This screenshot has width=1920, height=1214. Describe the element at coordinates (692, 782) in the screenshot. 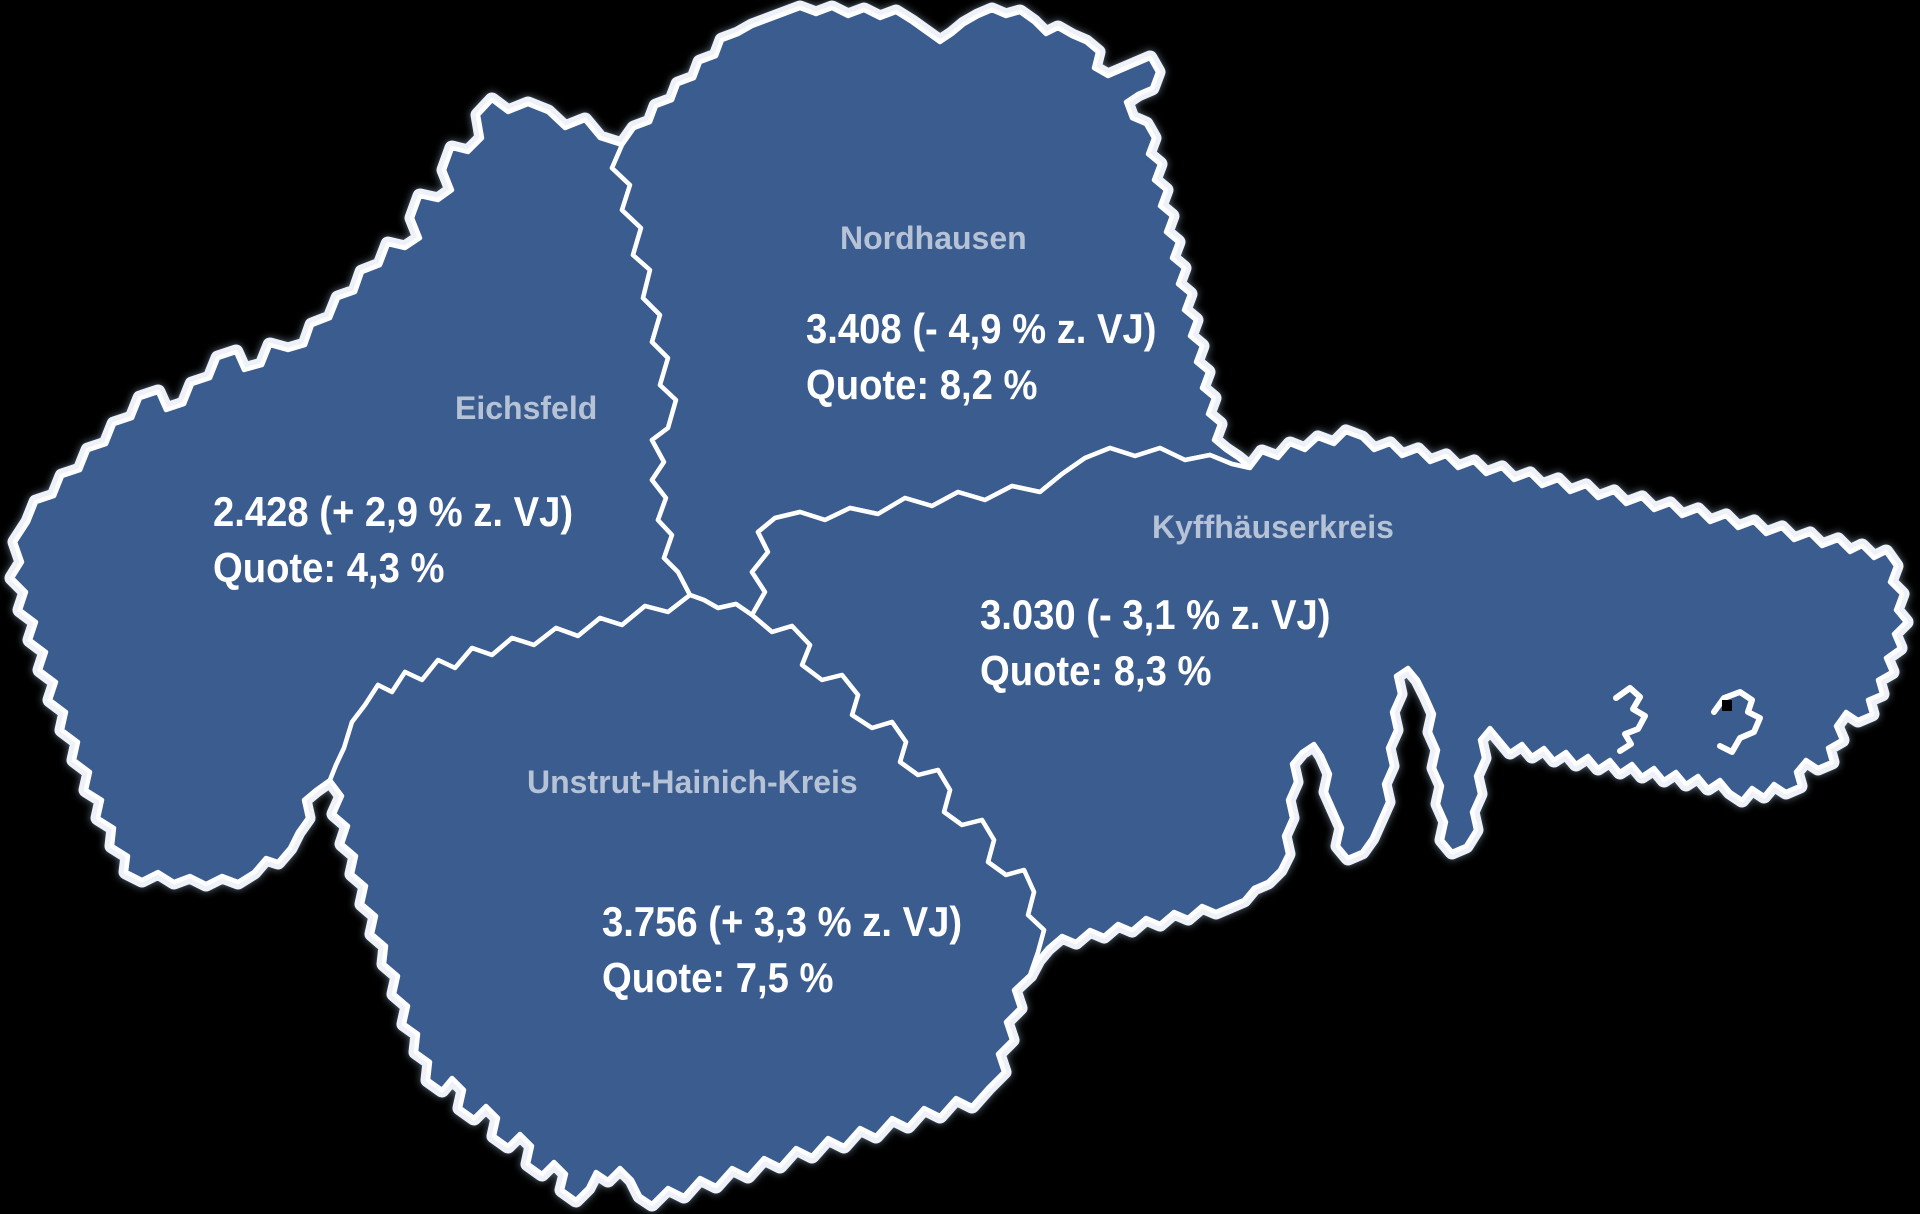

I see `district-label-unstrut-hainich-kreis: Unstrut-Hainich-Kreis` at that location.